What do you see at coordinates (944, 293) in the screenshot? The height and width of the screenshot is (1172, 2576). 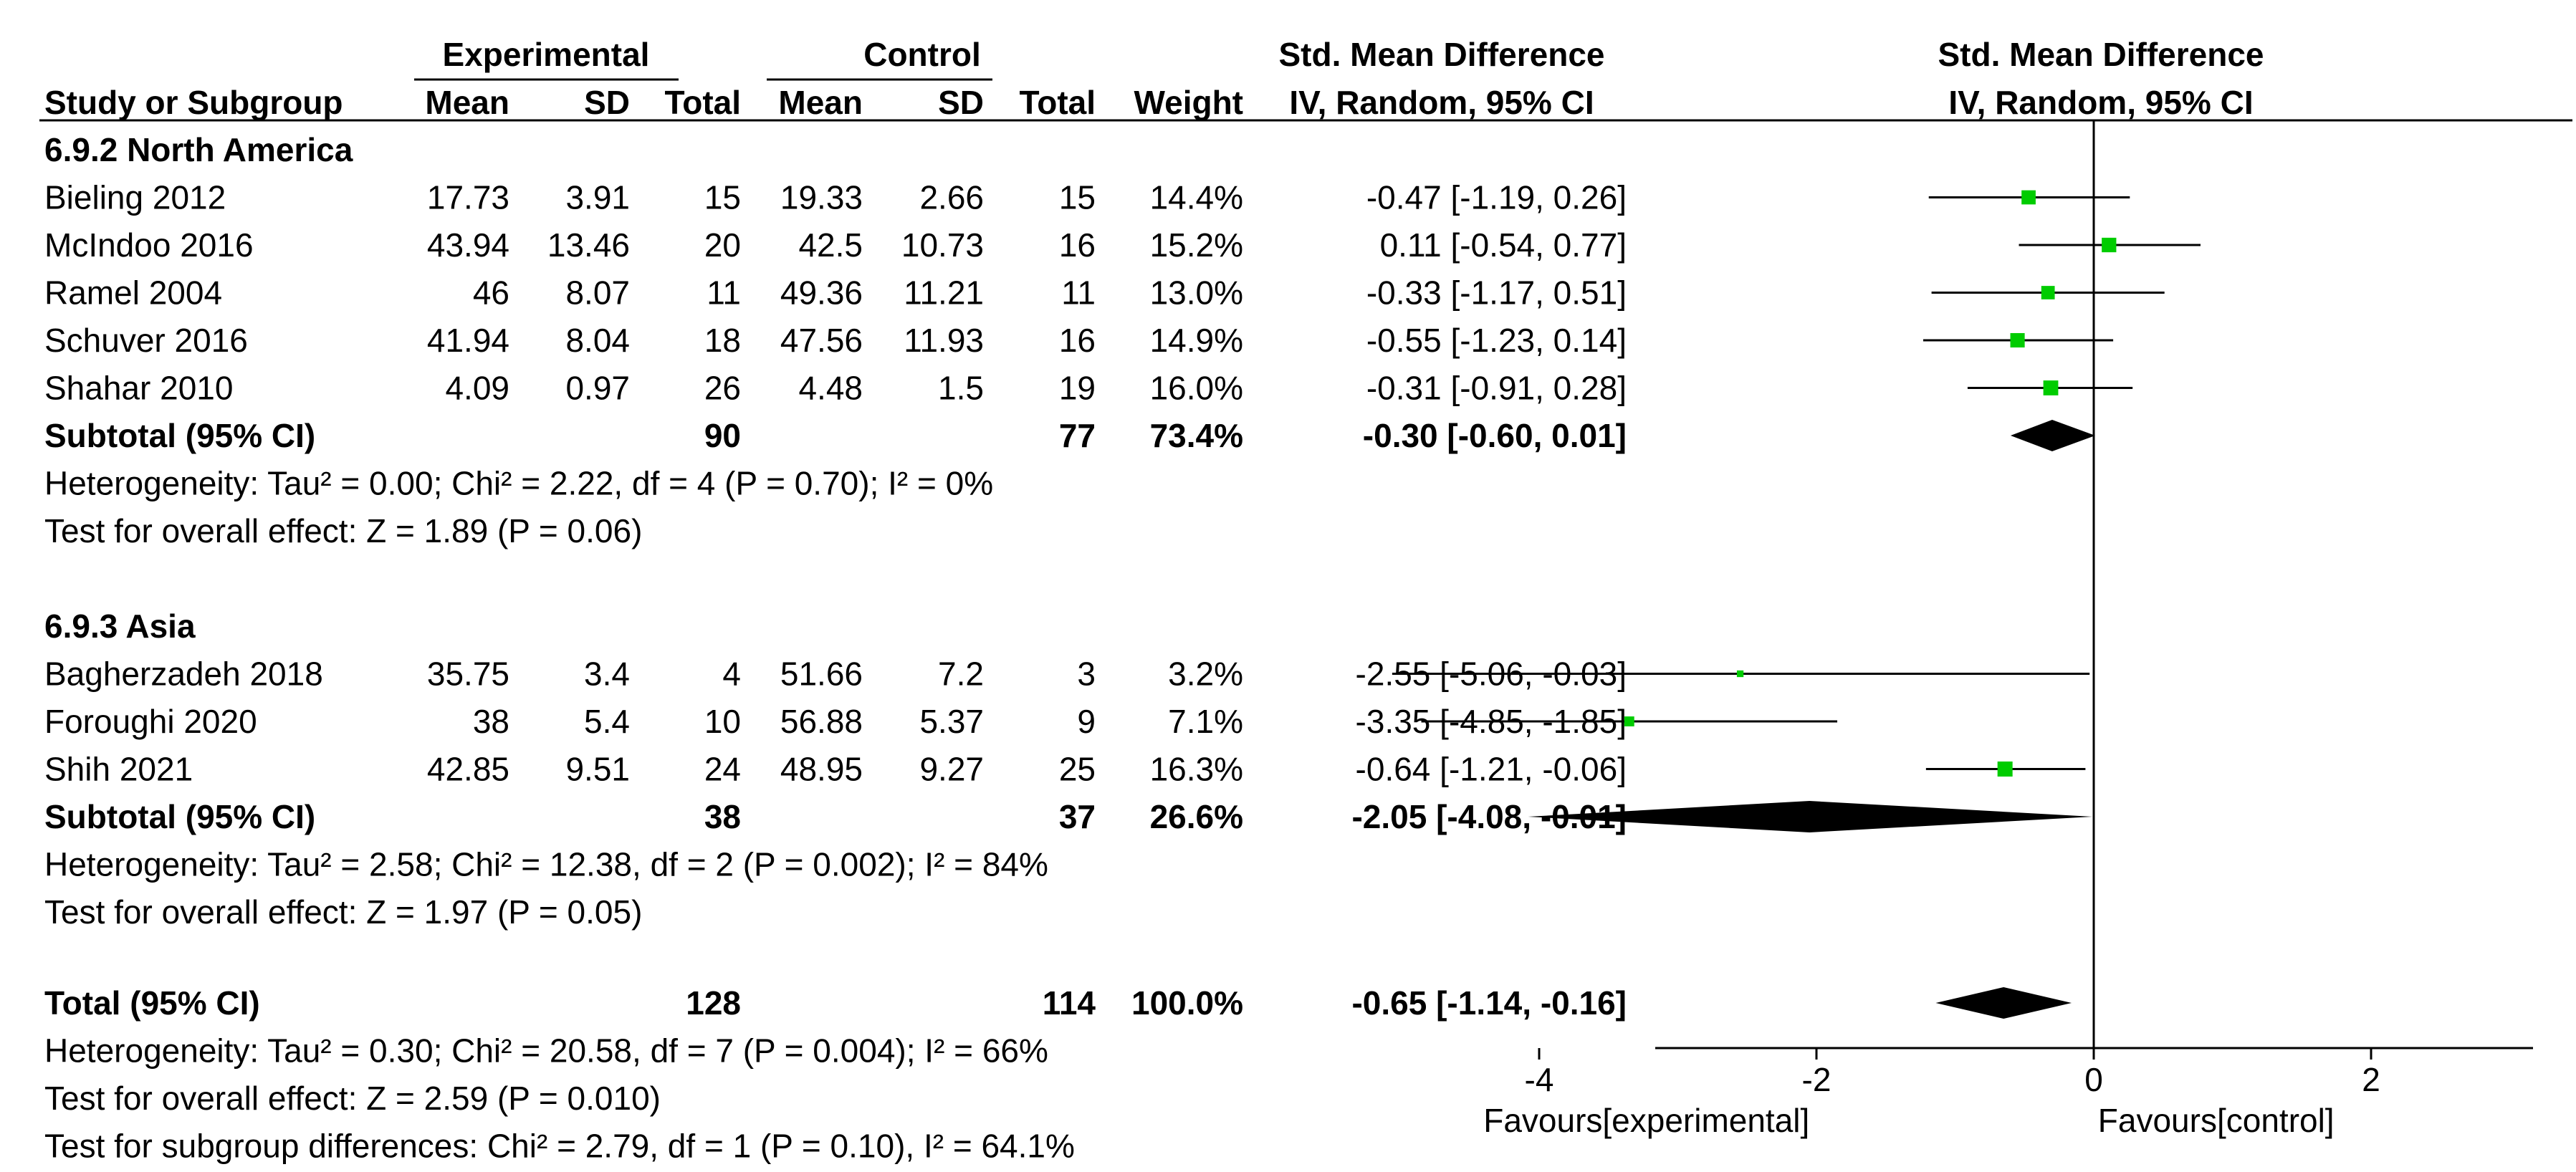 I see `study-c-sd: 11.21` at bounding box center [944, 293].